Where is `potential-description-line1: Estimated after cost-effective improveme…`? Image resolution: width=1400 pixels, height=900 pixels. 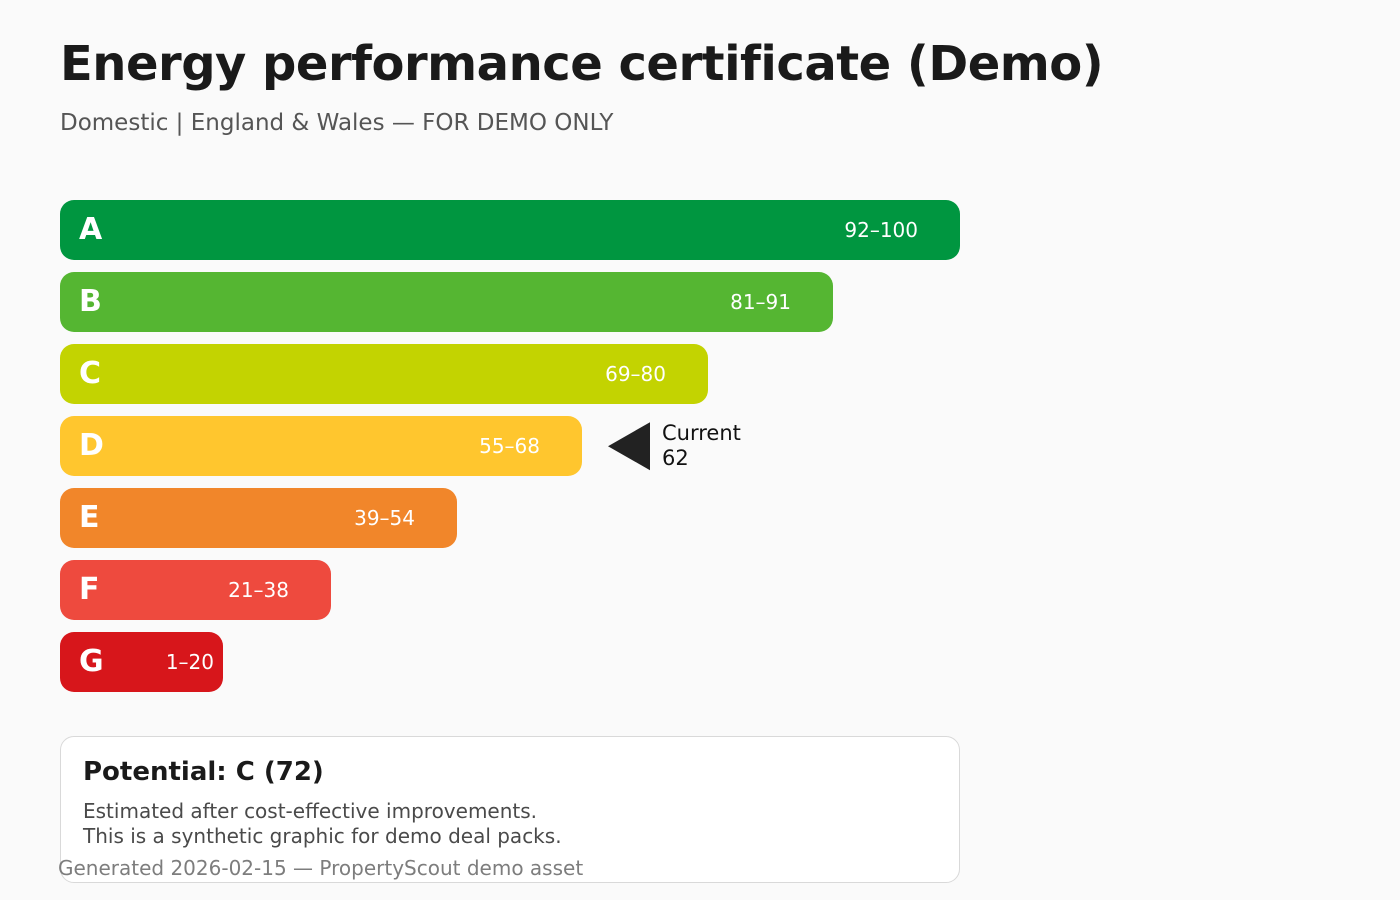 potential-description-line1: Estimated after cost-effective improveme… is located at coordinates (310, 811).